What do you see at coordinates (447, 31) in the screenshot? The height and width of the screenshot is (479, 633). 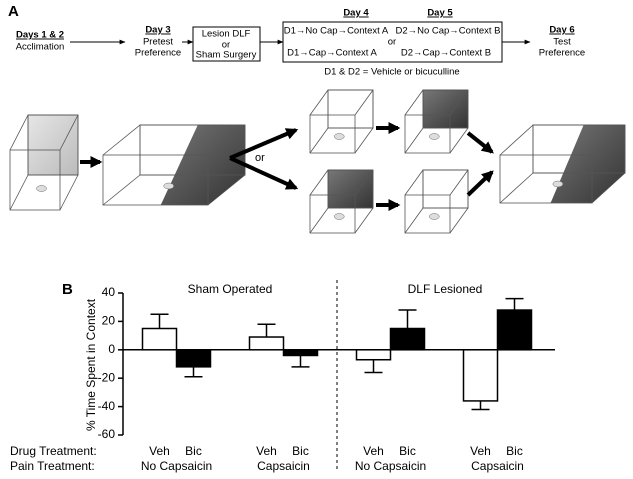 I see `step-text: D2→No Cap→Context B` at bounding box center [447, 31].